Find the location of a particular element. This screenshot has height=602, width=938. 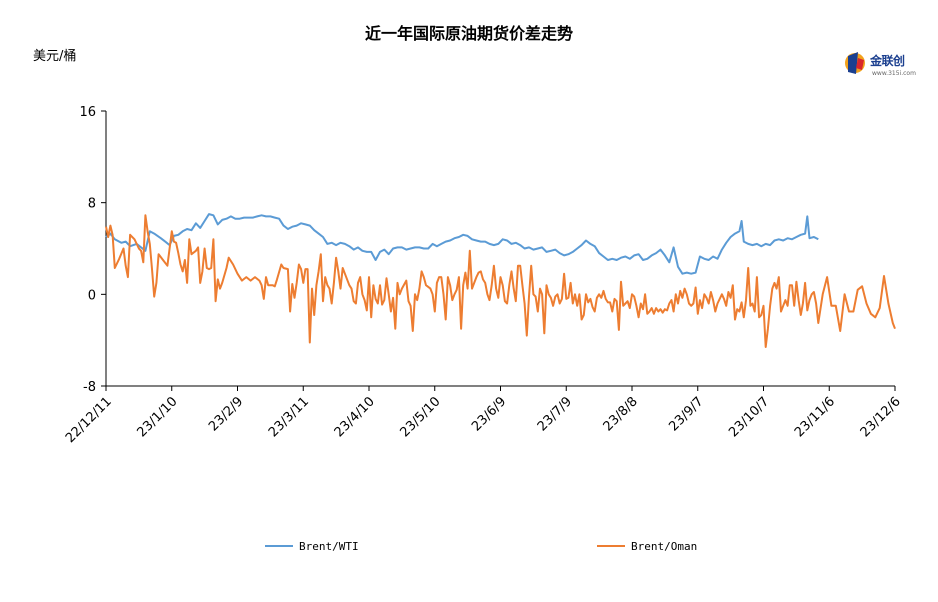

chart-title: 近一年国际原油期货价差走势 is located at coordinates (468, 33).